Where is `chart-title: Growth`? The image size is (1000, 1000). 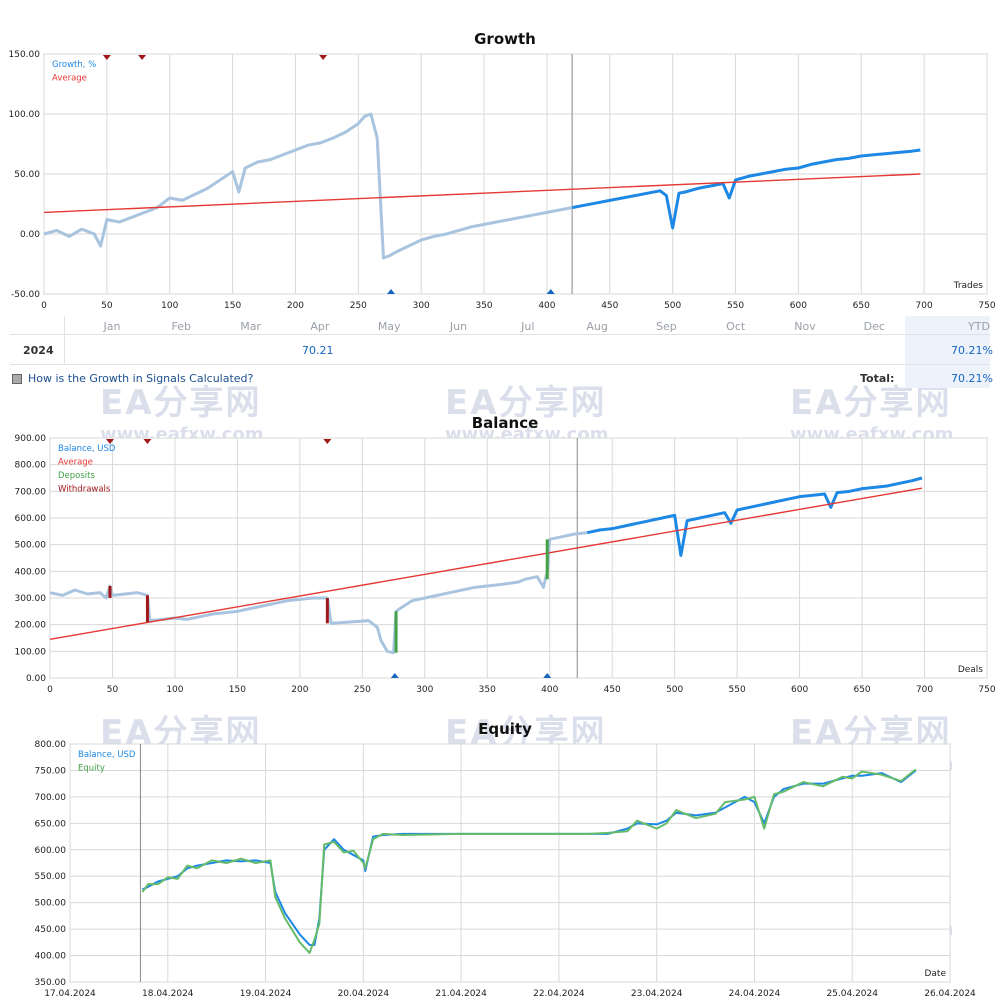
chart-title: Growth is located at coordinates (505, 39).